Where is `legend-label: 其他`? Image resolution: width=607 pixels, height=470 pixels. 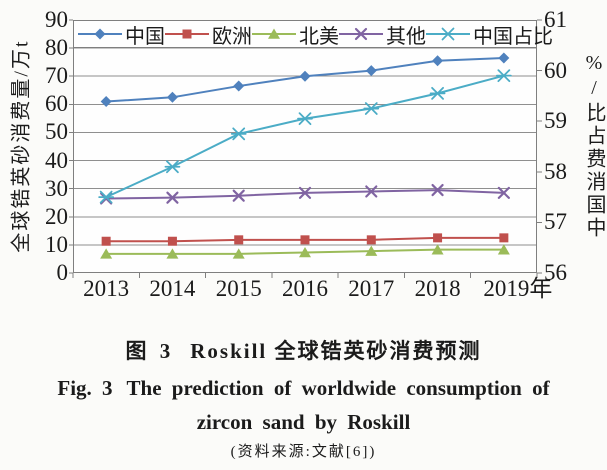
legend-label: 其他 is located at coordinates (406, 36).